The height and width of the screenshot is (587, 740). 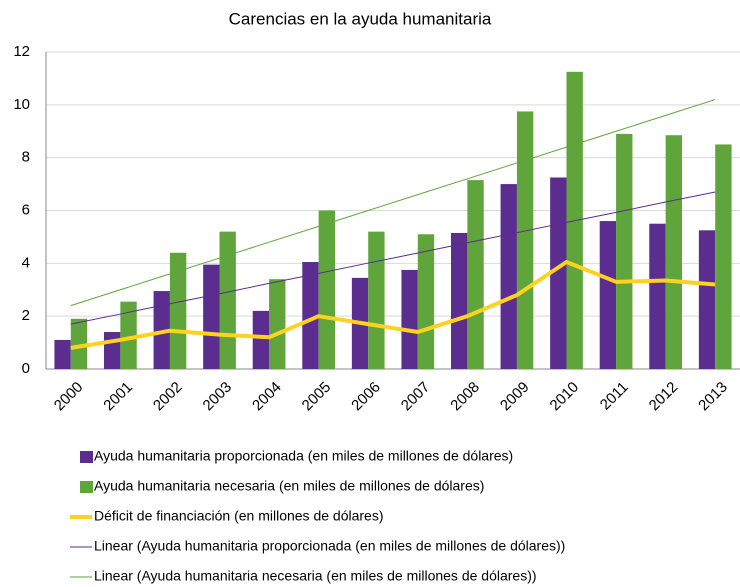 What do you see at coordinates (218, 397) in the screenshot?
I see `x-tick-label: 2003` at bounding box center [218, 397].